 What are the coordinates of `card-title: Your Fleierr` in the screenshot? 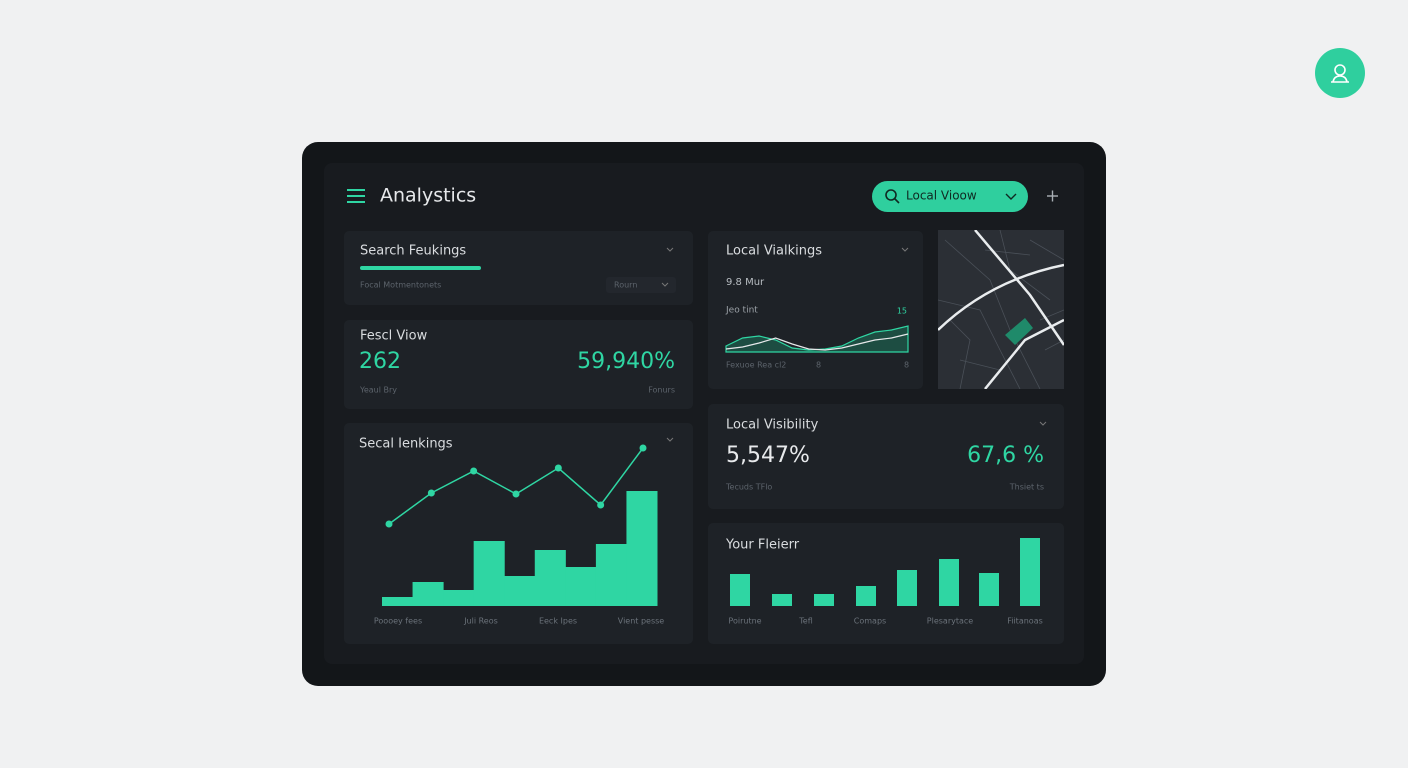 It's located at (762, 545).